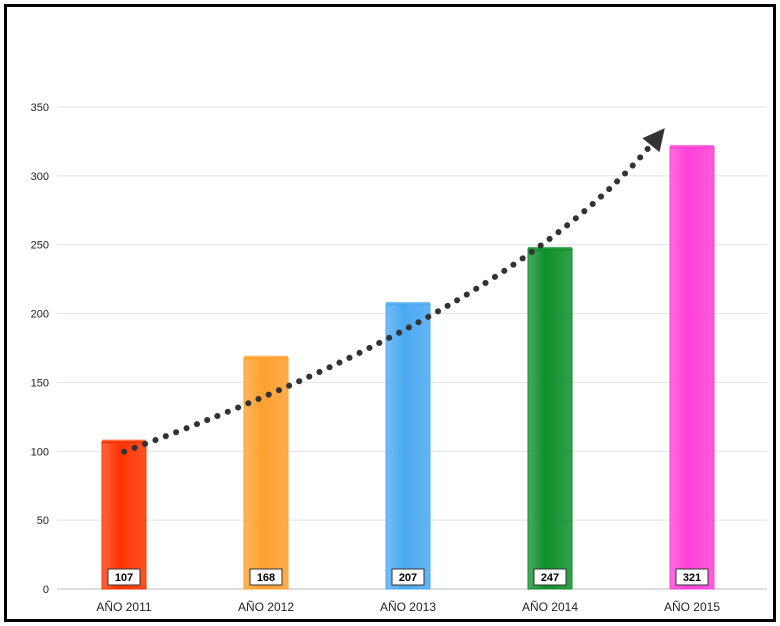 Image resolution: width=780 pixels, height=626 pixels. Describe the element at coordinates (40, 246) in the screenshot. I see `y-tick-label: 250` at that location.